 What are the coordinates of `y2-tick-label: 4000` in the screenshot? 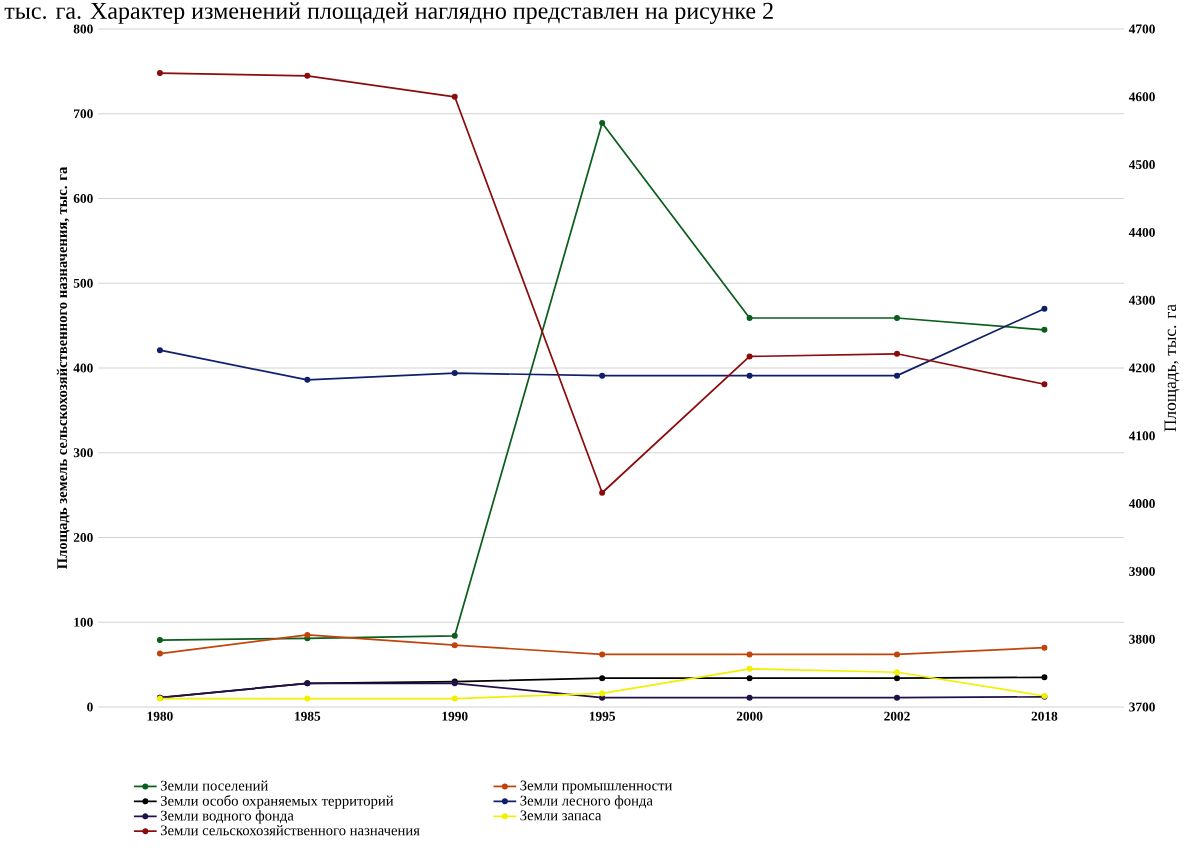 It's located at (1141, 504).